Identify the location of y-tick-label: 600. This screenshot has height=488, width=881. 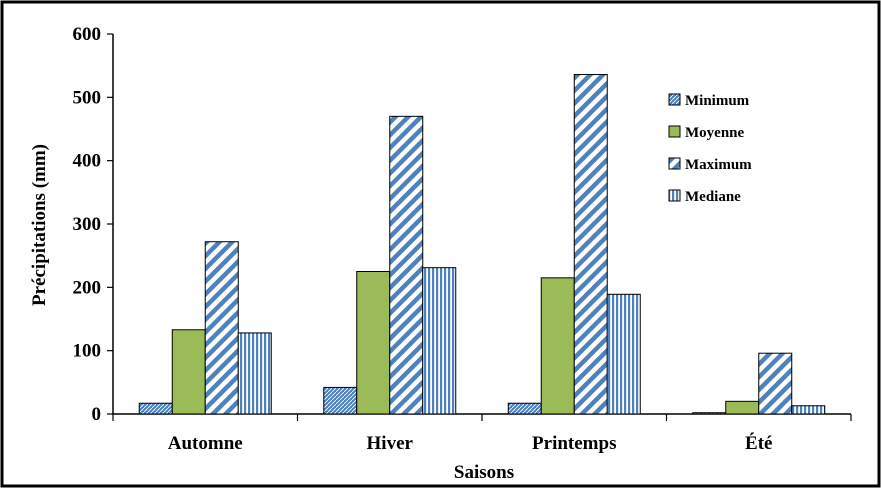
(87, 34).